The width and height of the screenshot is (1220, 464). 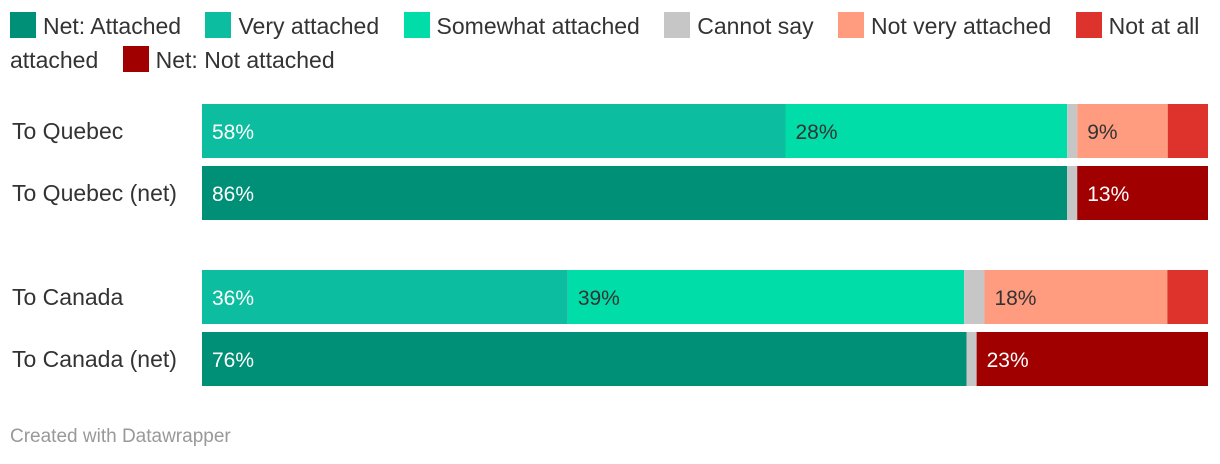 What do you see at coordinates (233, 298) in the screenshot?
I see `data-label: 36%` at bounding box center [233, 298].